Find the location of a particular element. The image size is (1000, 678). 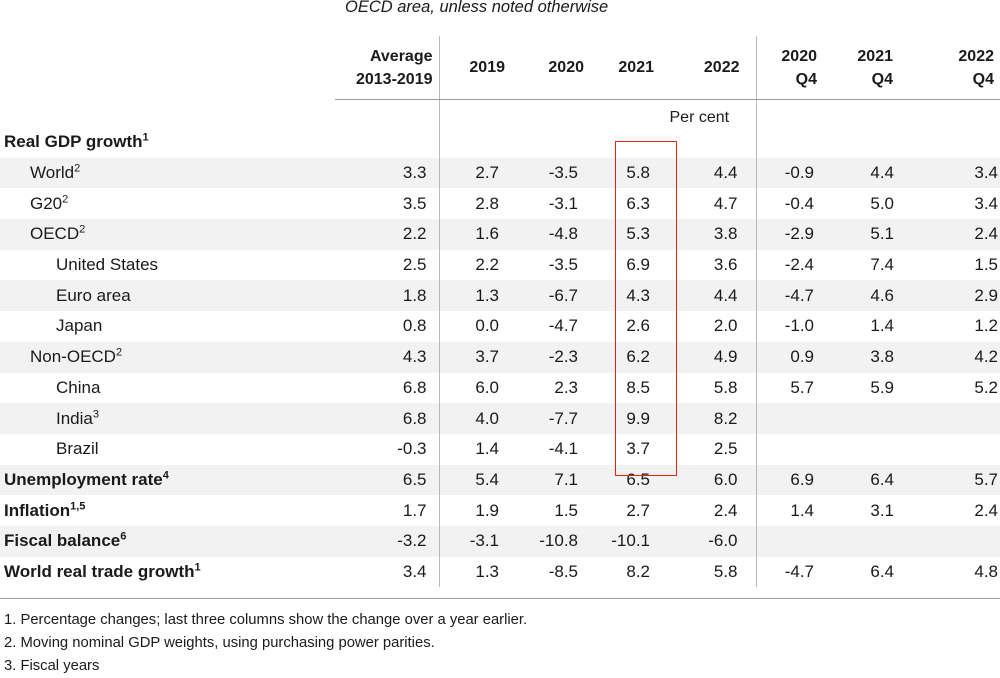

row-label: OECD2 is located at coordinates (167, 234).